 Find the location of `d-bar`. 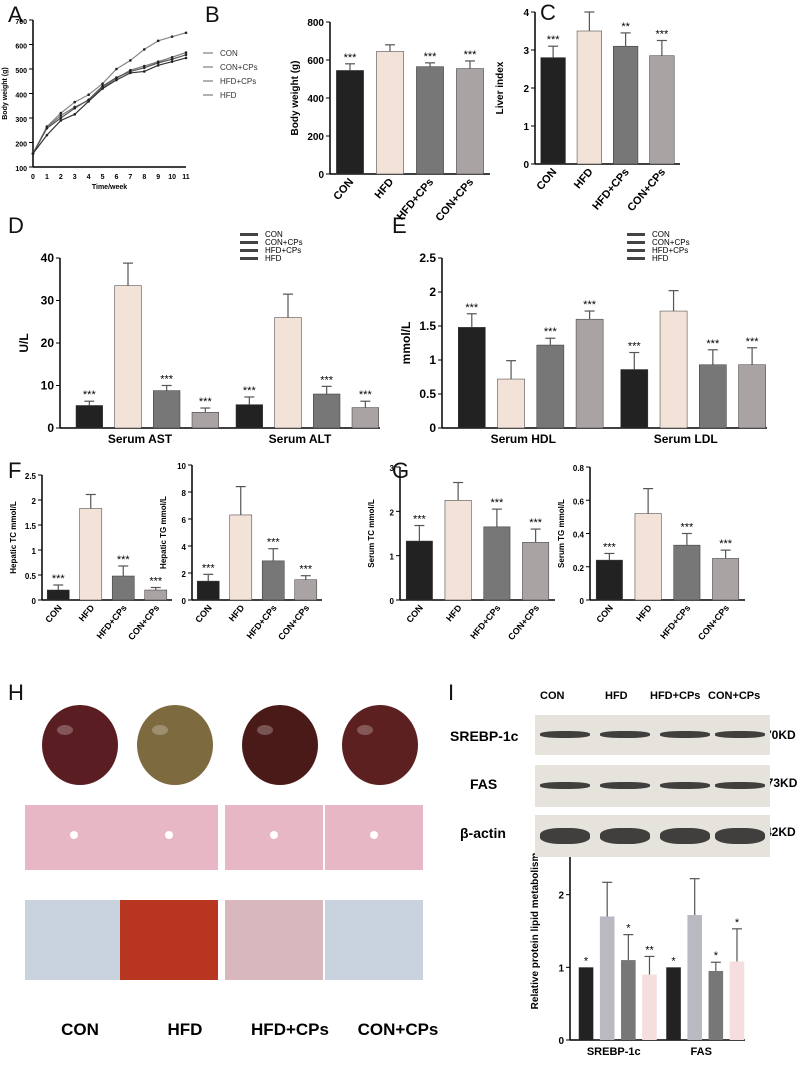

d-bar is located at coordinates (327, 411).